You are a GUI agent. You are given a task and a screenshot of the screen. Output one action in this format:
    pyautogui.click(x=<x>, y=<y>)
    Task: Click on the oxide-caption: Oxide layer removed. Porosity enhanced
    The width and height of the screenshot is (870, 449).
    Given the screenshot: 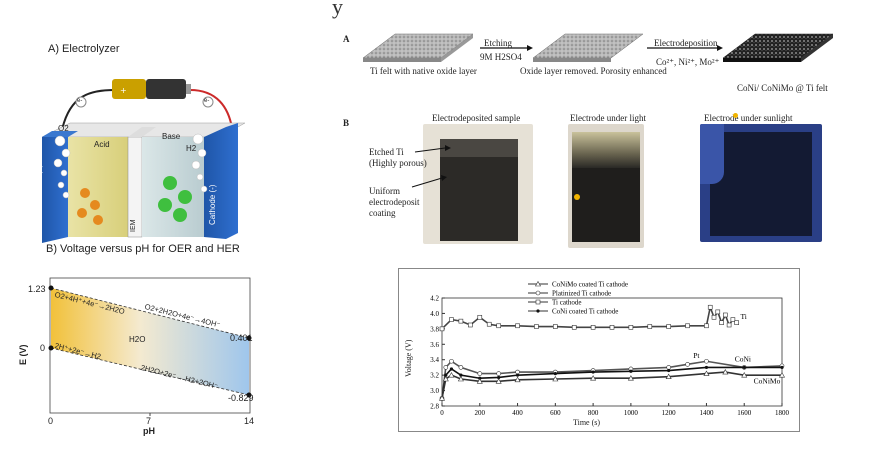 What is the action you would take?
    pyautogui.click(x=593, y=71)
    